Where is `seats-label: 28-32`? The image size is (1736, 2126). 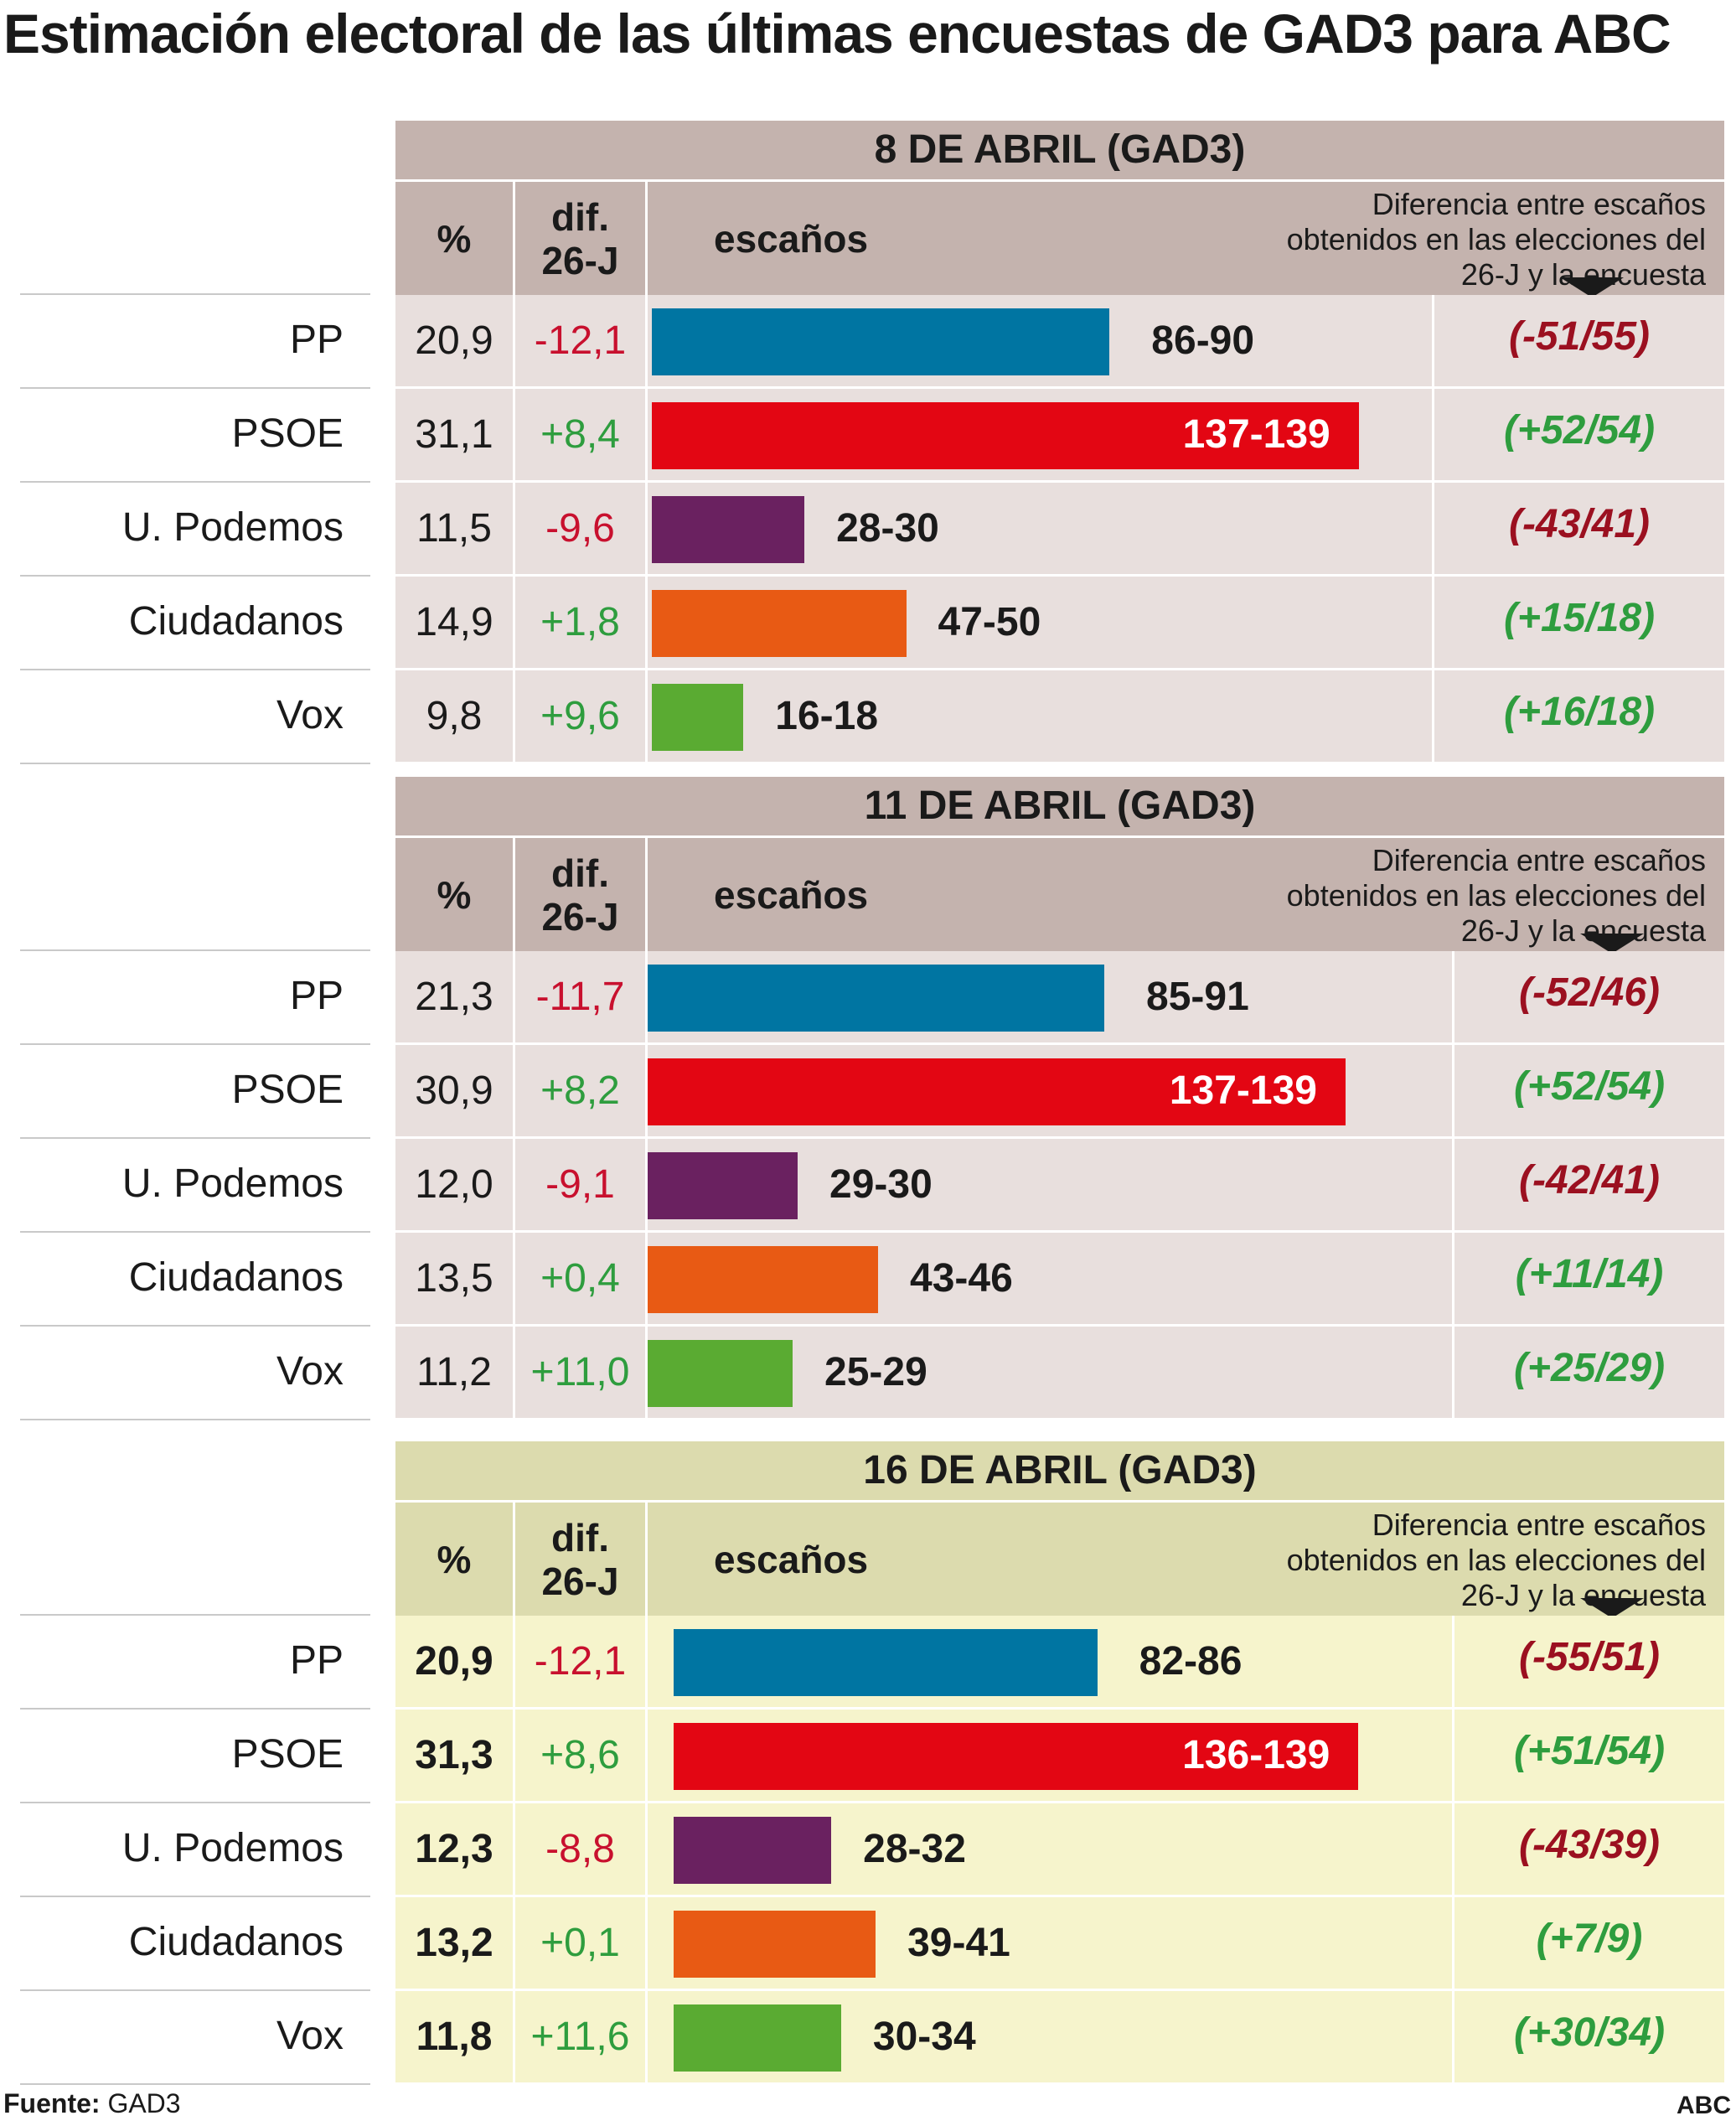 seats-label: 28-32 is located at coordinates (914, 1849).